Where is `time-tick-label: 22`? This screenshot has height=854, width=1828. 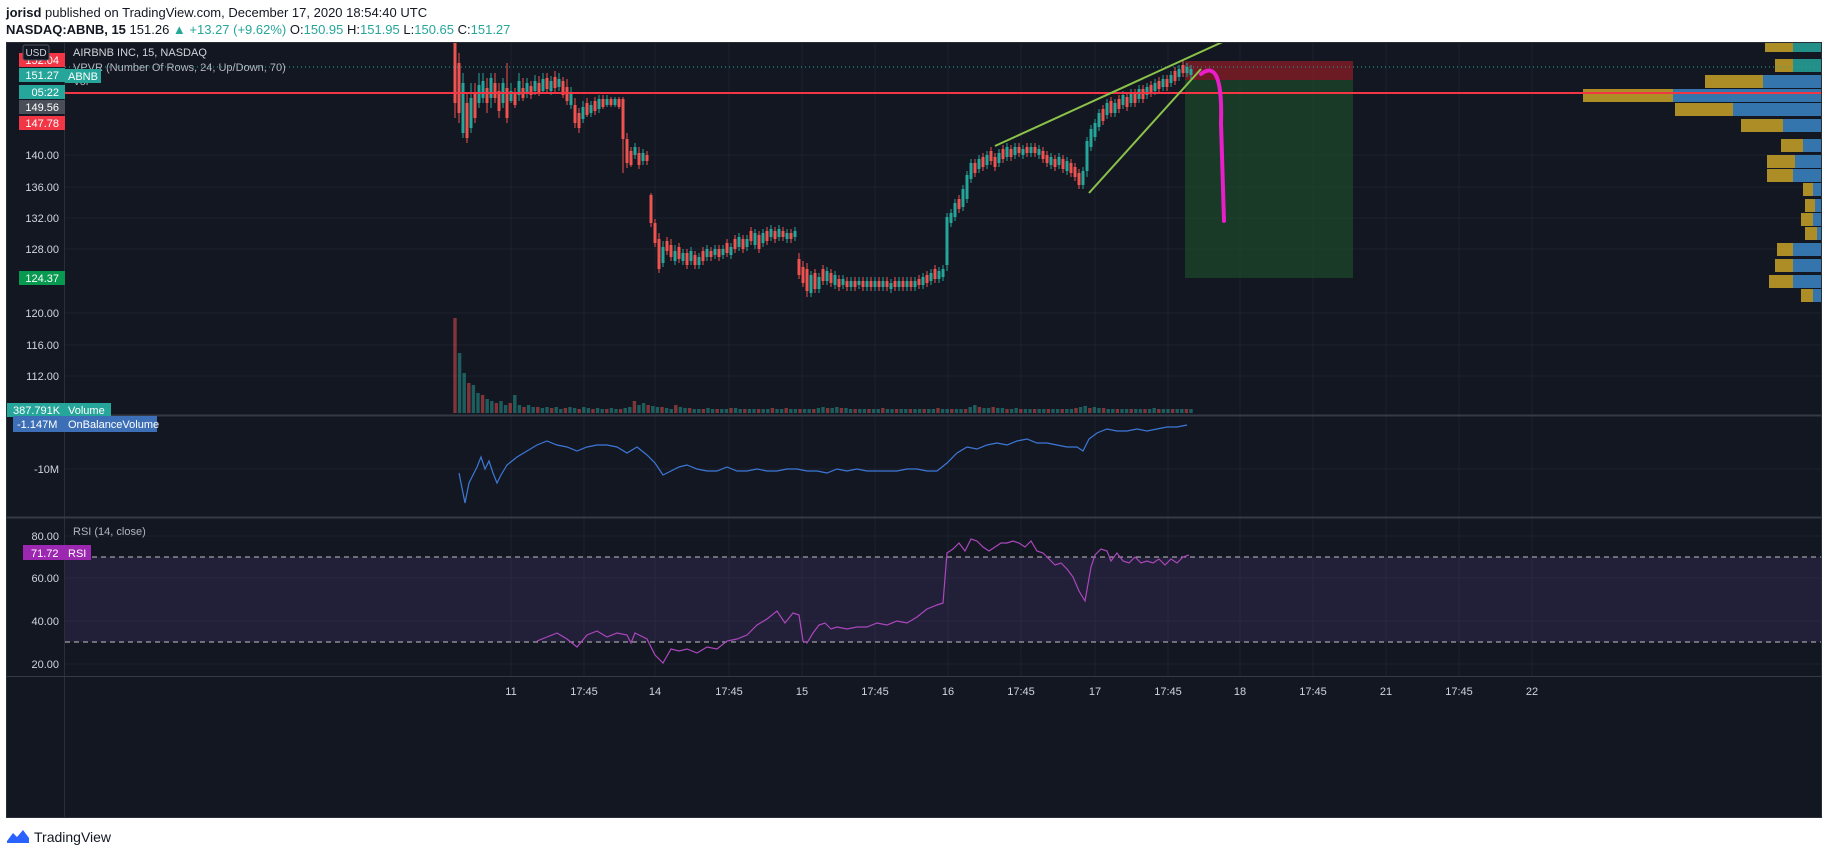
time-tick-label: 22 is located at coordinates (1532, 692).